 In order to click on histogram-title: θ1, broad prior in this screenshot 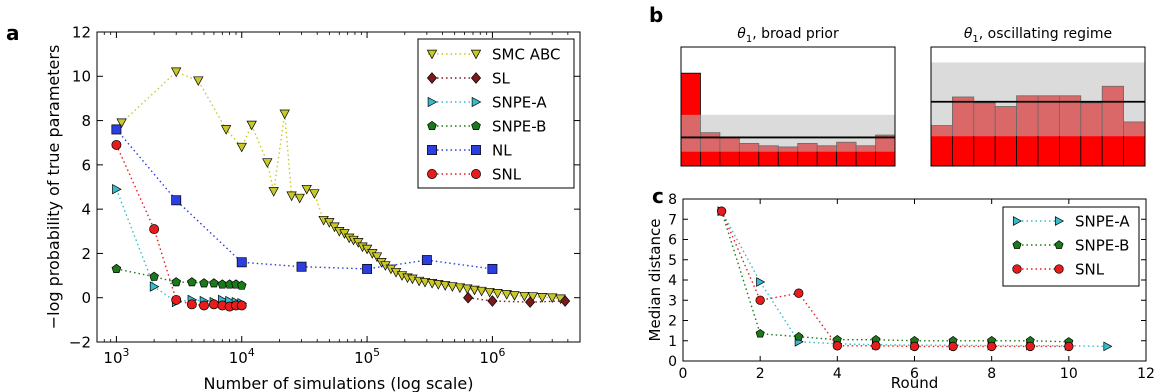, I will do `click(788, 35)`.